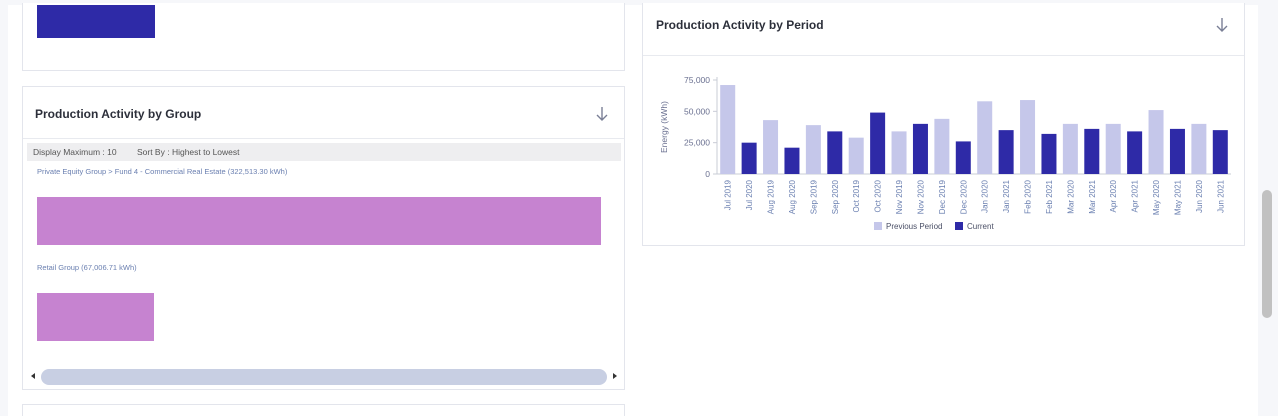 This screenshot has height=416, width=1278. I want to click on top-bar, so click(96, 21).